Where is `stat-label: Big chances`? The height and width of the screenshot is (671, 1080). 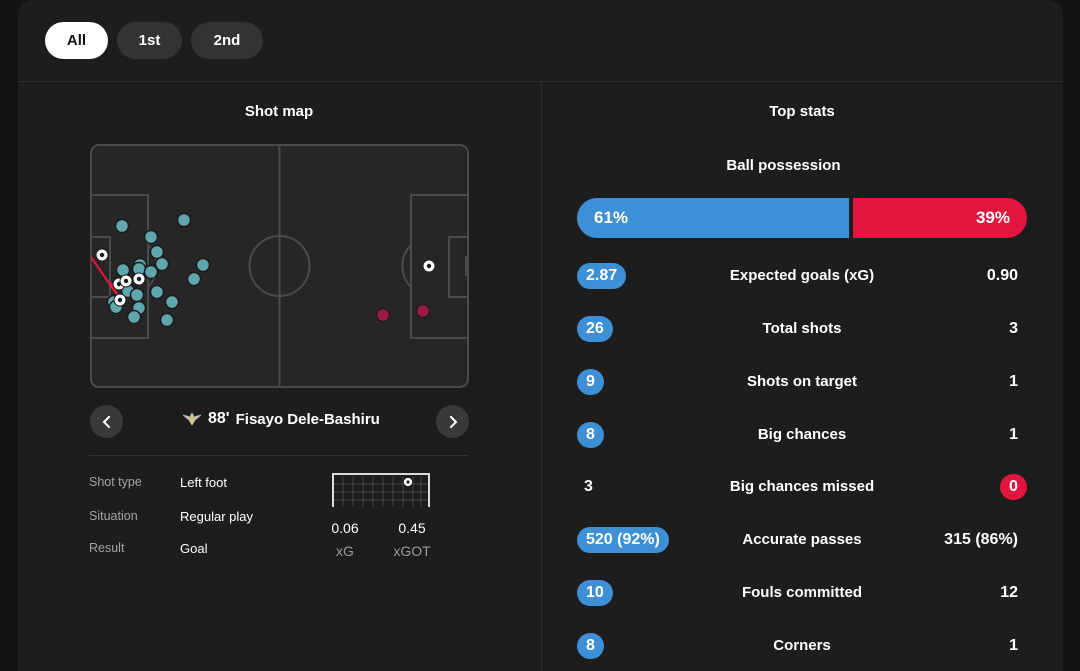
stat-label: Big chances is located at coordinates (802, 434).